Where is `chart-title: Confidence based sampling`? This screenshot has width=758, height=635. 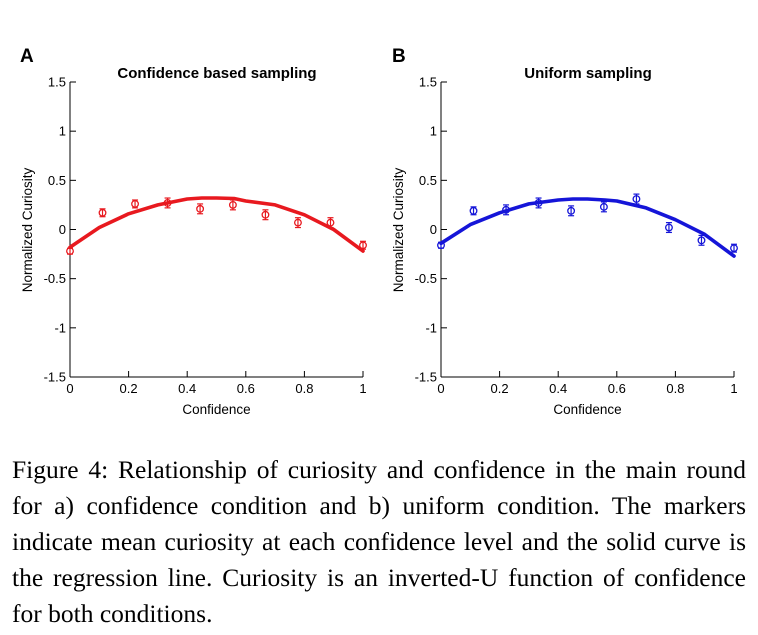
chart-title: Confidence based sampling is located at coordinates (216, 73).